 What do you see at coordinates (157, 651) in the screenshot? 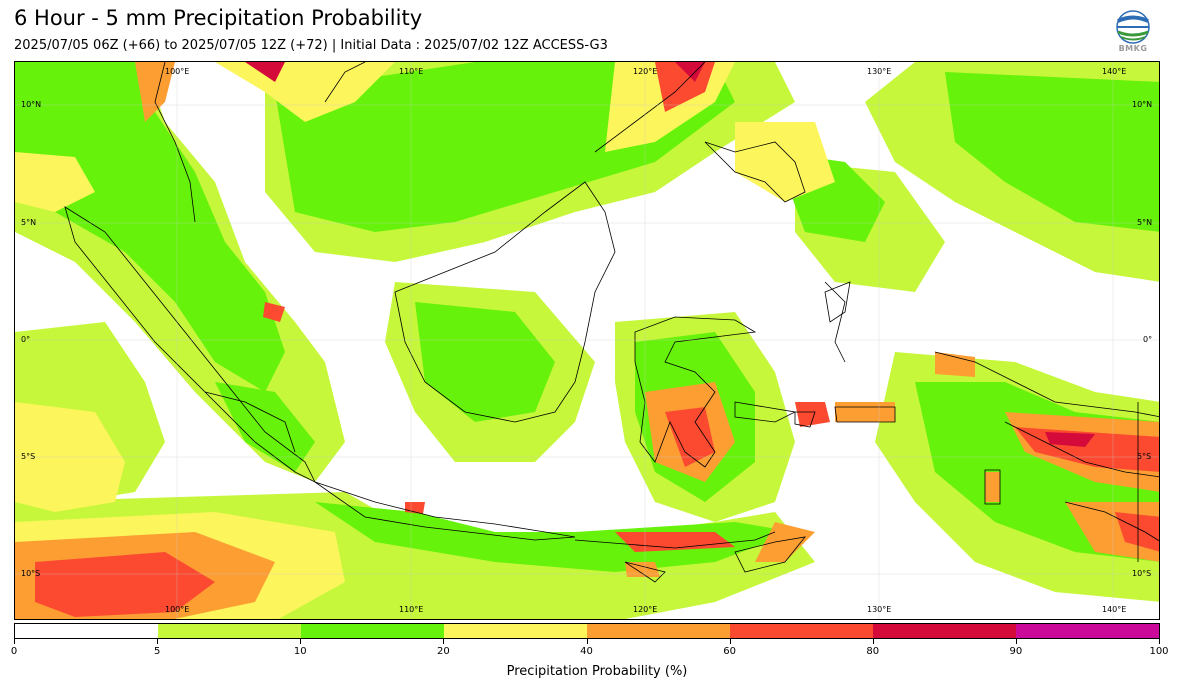
I see `colorbar-tick-label: 5` at bounding box center [157, 651].